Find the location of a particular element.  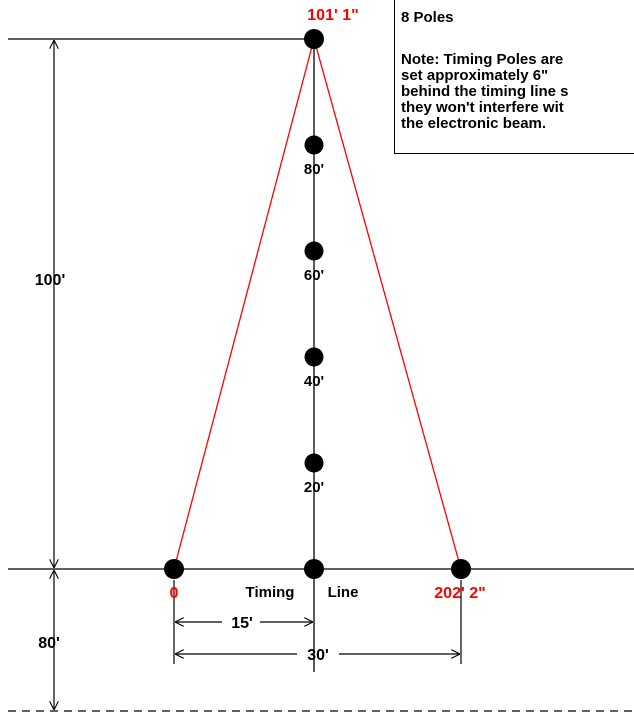

note-line: they won't interfere wit is located at coordinates (482, 107).